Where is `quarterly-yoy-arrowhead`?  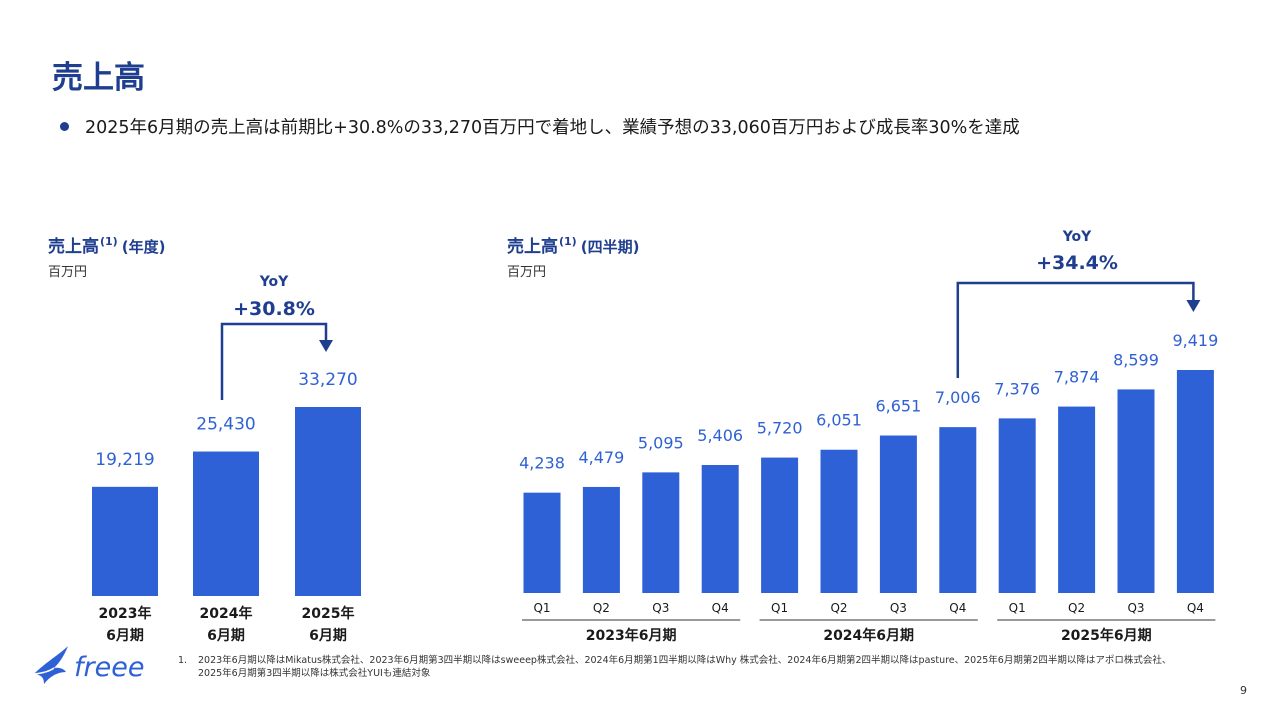 quarterly-yoy-arrowhead is located at coordinates (1193, 306).